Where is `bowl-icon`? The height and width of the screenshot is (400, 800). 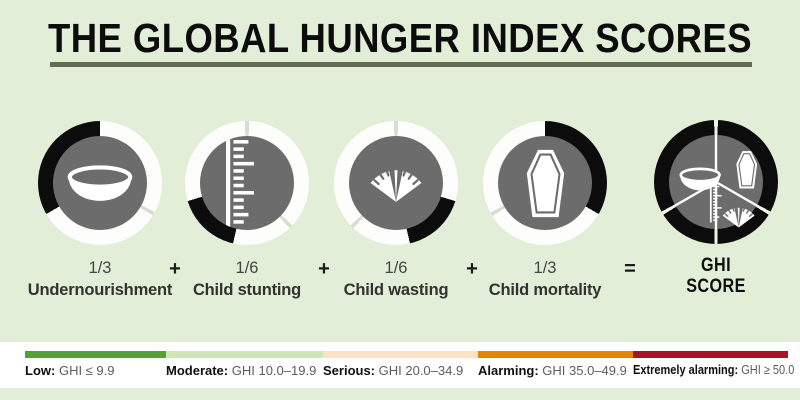
bowl-icon is located at coordinates (100, 183).